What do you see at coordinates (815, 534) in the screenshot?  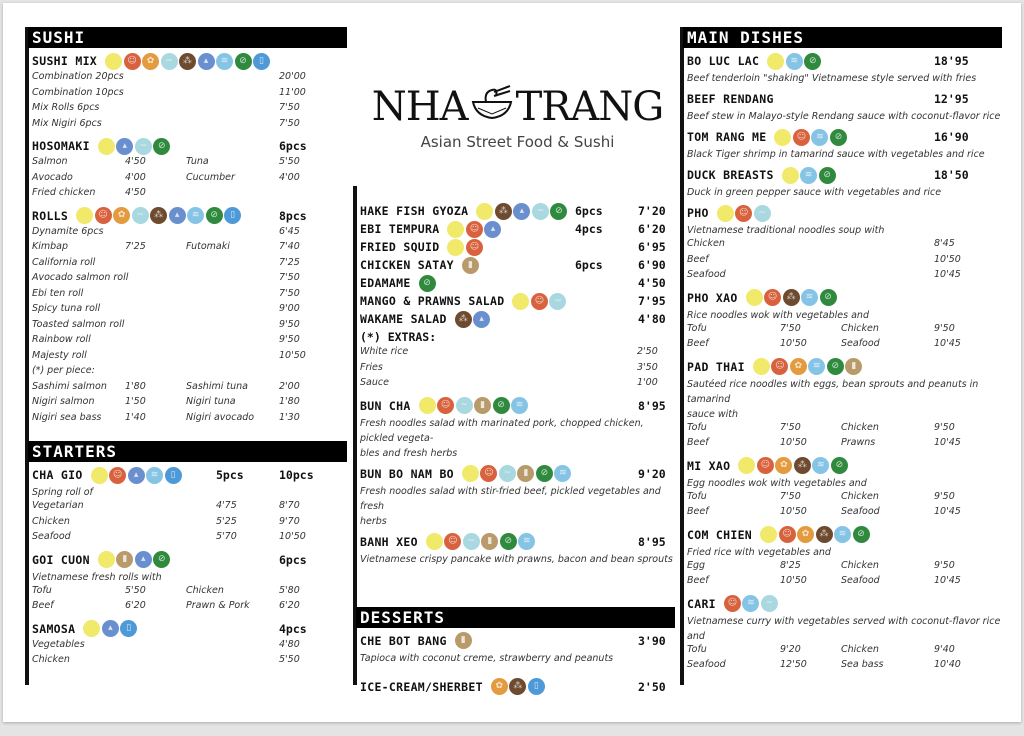 I see `allergen-icons: ☺ ✿ ⁂ ≋ ⊘` at bounding box center [815, 534].